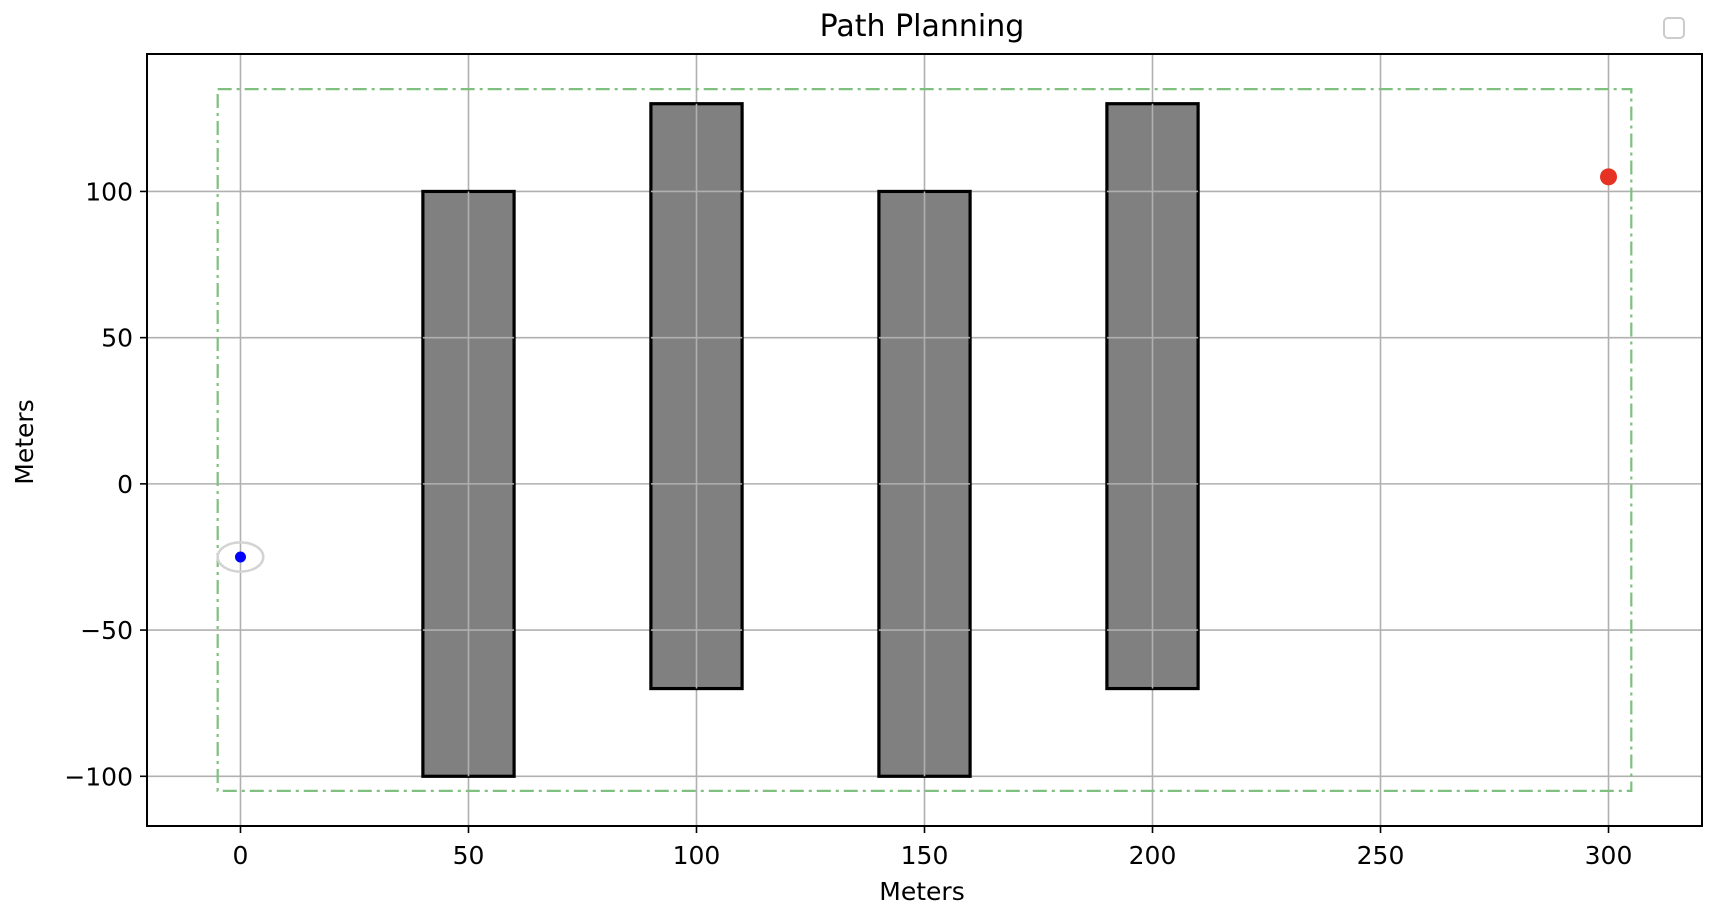 The width and height of the screenshot is (1712, 910). I want to click on x-tick-label: 50, so click(469, 855).